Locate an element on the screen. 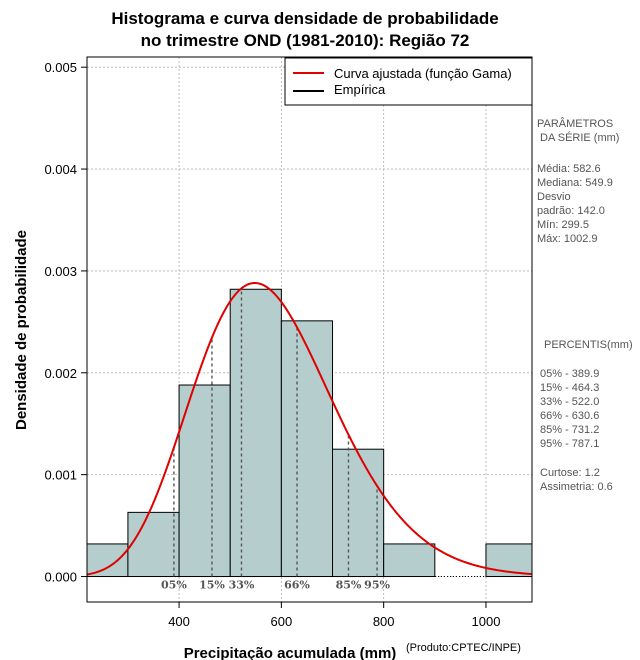 This screenshot has height=660, width=640. x-tick-label: 600 is located at coordinates (282, 621).